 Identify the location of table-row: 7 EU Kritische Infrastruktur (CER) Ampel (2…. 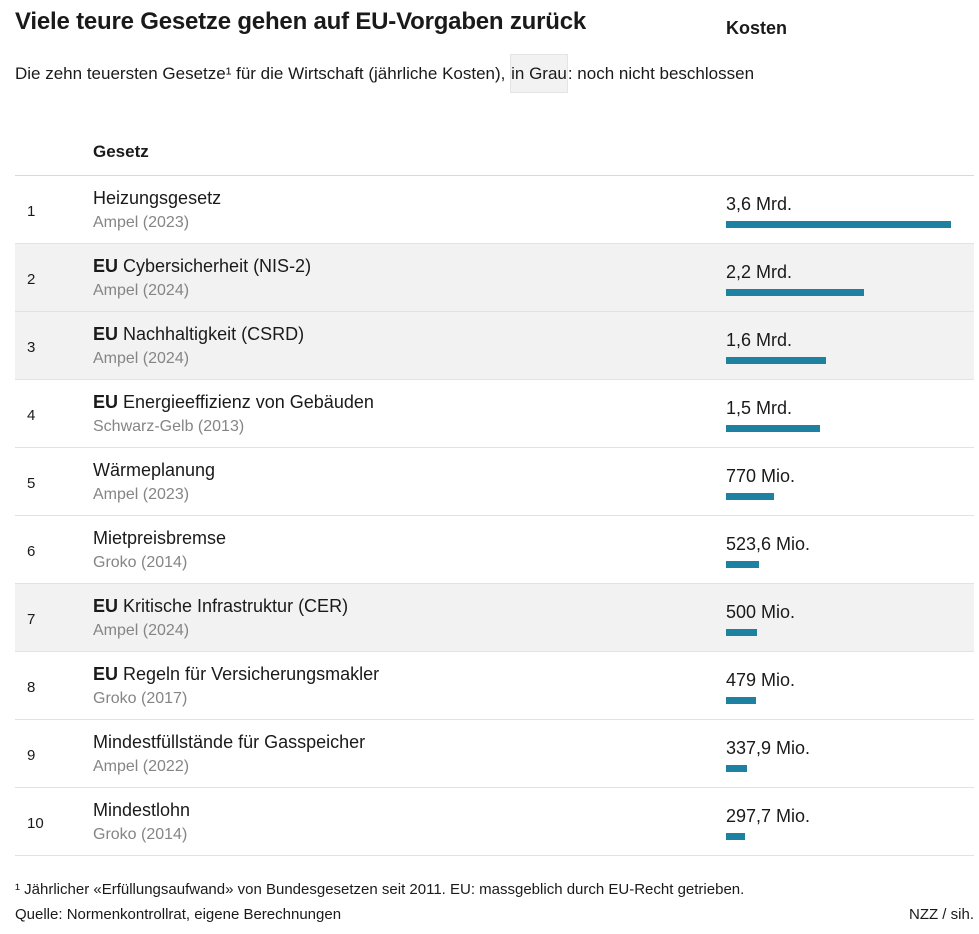
(494, 618).